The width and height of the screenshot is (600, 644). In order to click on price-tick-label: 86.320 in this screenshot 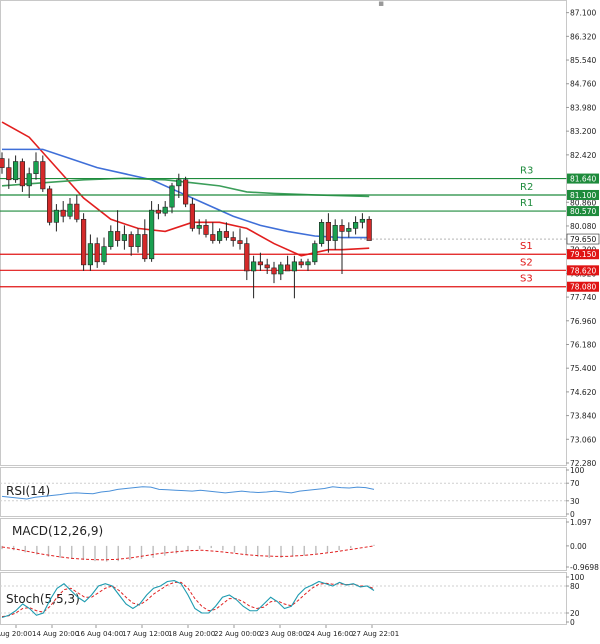, I will do `click(583, 36)`.